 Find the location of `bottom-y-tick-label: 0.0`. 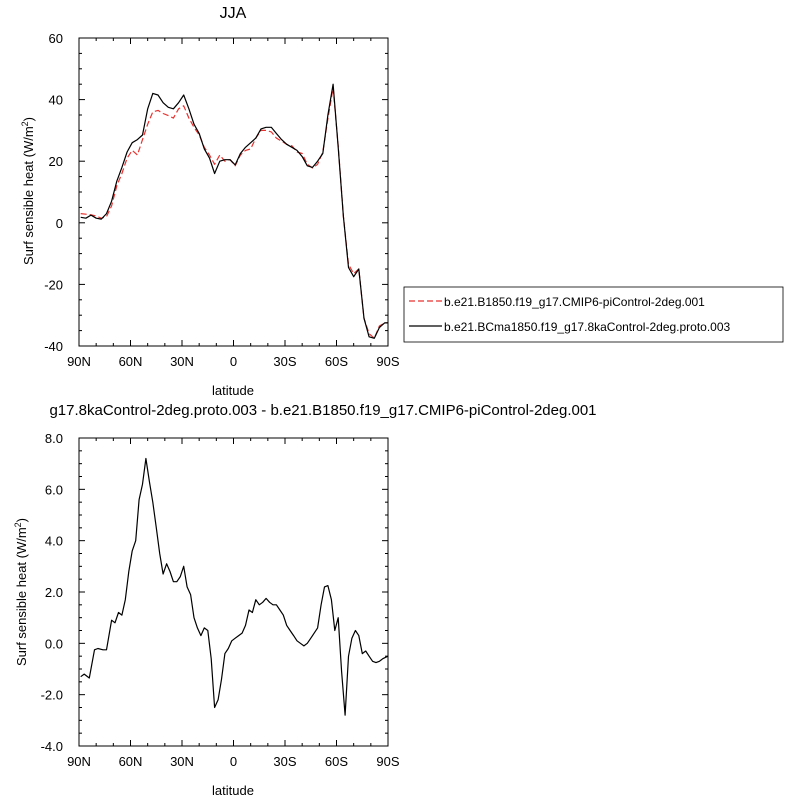

bottom-y-tick-label: 0.0 is located at coordinates (54, 643).